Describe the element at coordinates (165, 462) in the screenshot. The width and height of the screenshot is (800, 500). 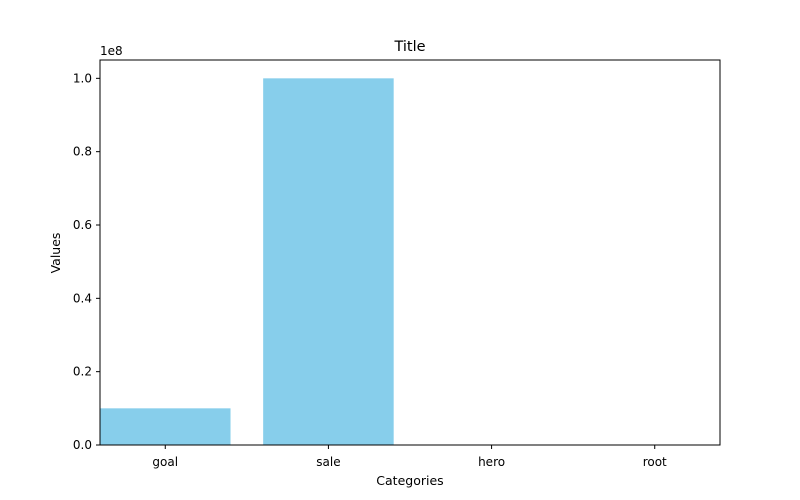
I see `x-tick-label-goal: goal` at that location.